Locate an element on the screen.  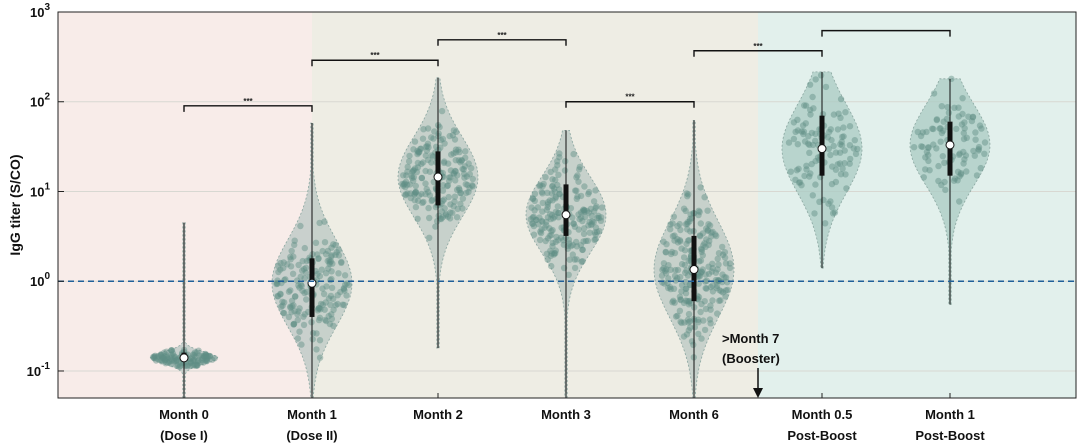
x-tick-label: Month 1 is located at coordinates (950, 414).